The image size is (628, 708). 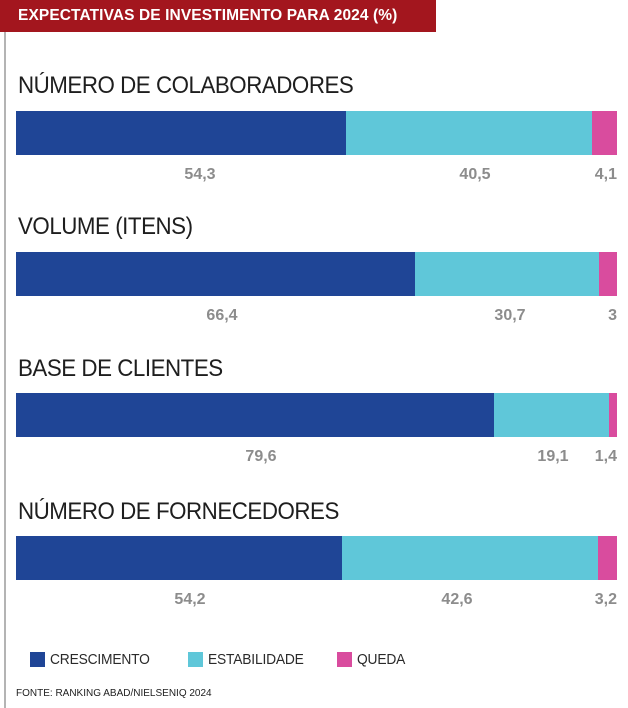 I want to click on value-label: 30,7, so click(x=510, y=315).